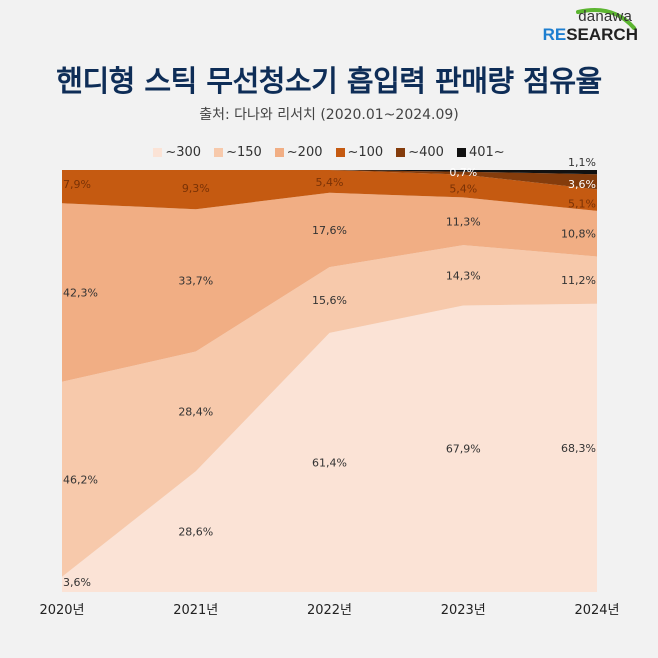  What do you see at coordinates (195, 532) in the screenshot?
I see `data-label: 28,6%` at bounding box center [195, 532].